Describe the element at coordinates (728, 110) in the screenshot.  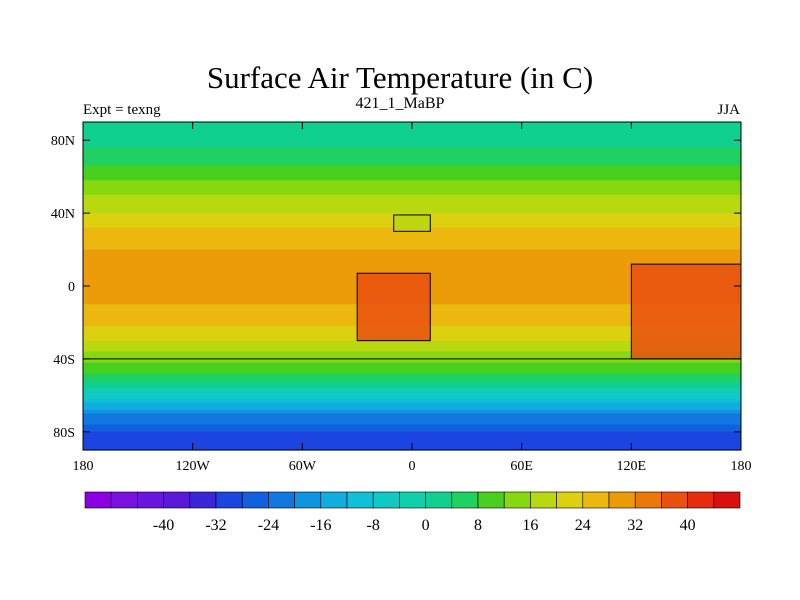
I see `season-label: JJA` at that location.